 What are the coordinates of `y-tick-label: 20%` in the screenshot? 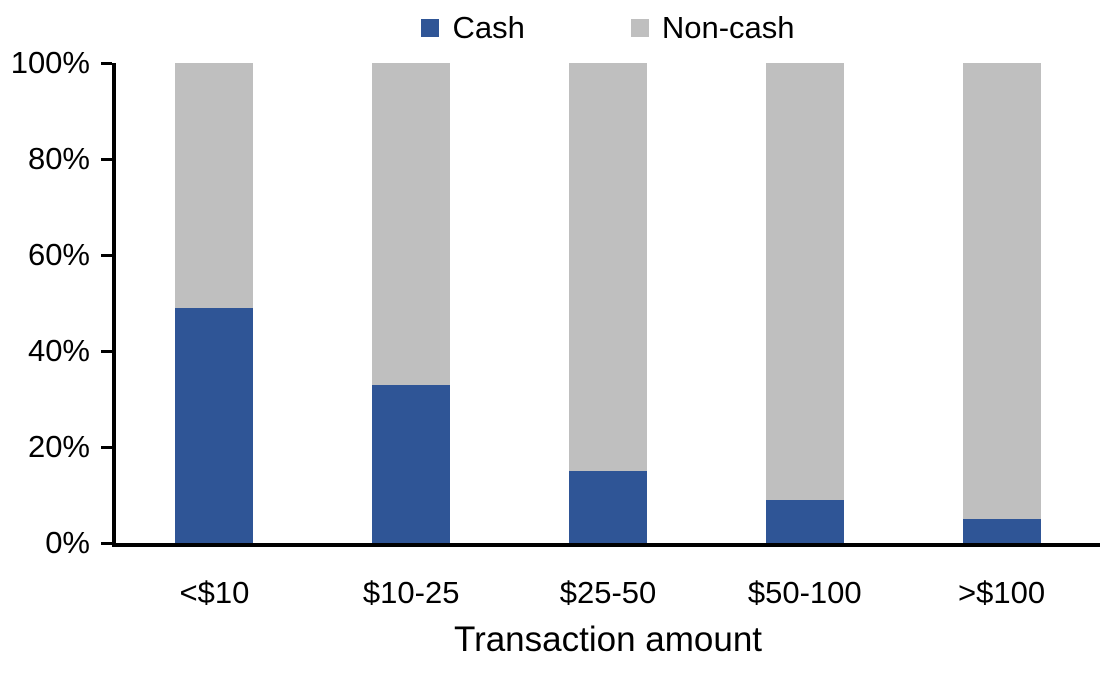 It's located at (58, 446).